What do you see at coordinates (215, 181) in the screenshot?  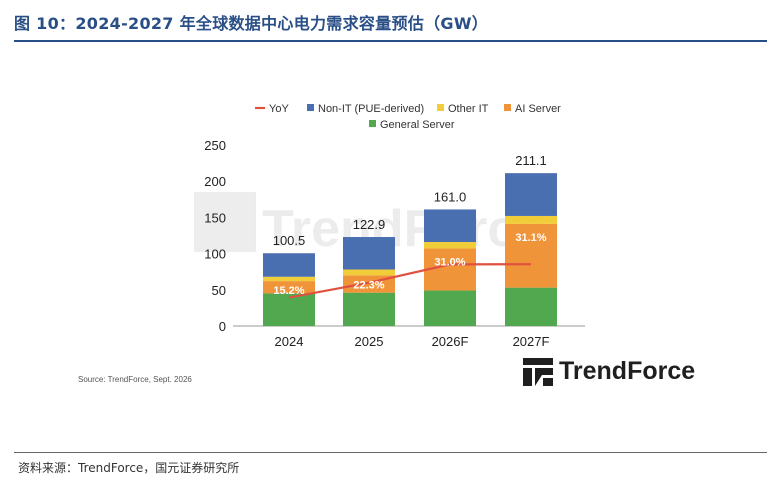 I see `y-tick-label: 200` at bounding box center [215, 181].